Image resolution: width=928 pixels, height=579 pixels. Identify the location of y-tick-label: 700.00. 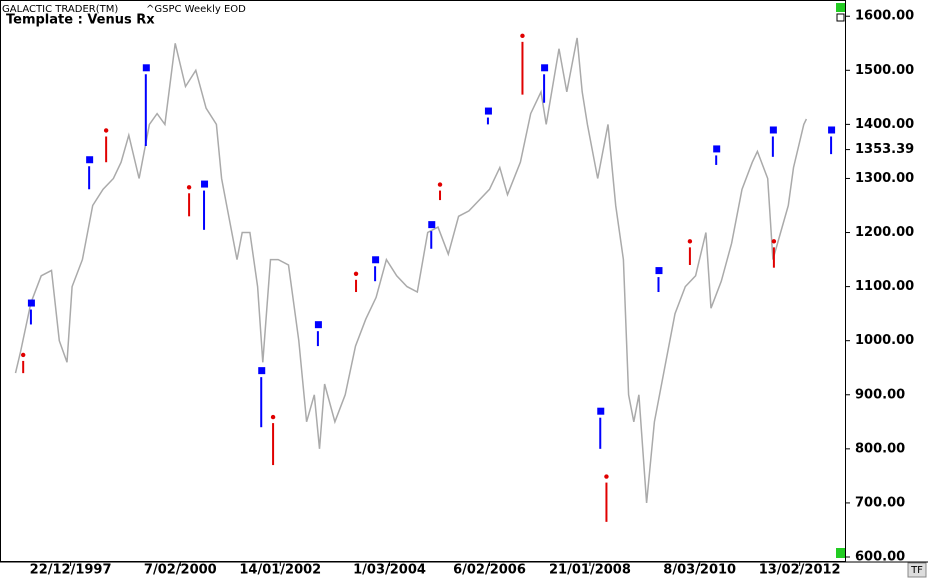
(880, 502).